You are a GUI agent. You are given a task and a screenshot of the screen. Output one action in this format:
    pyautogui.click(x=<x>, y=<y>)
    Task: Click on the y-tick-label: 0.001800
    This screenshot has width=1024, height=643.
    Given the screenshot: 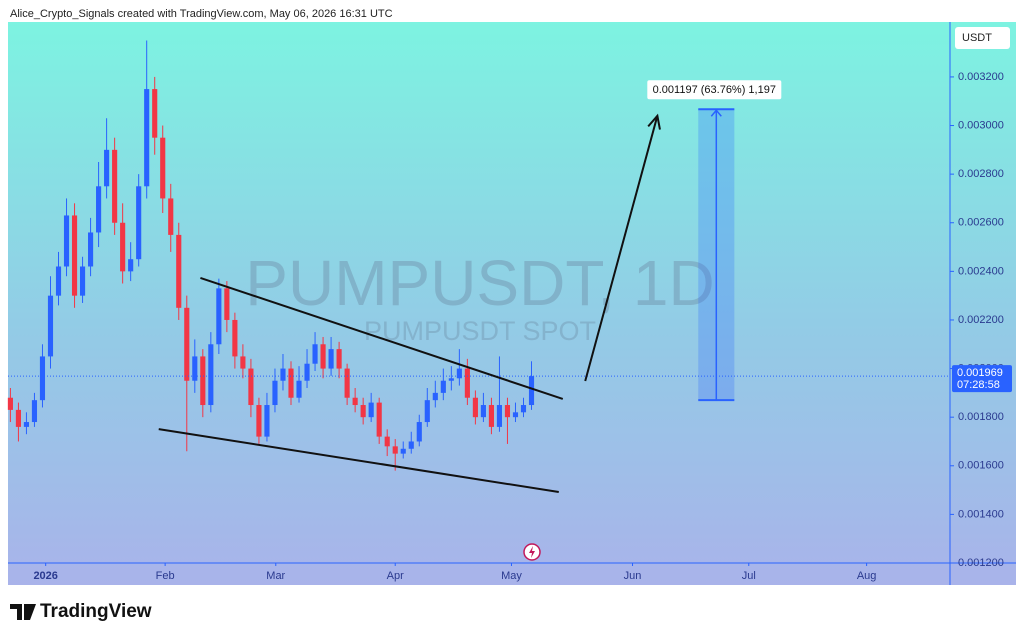 What is the action you would take?
    pyautogui.click(x=981, y=417)
    